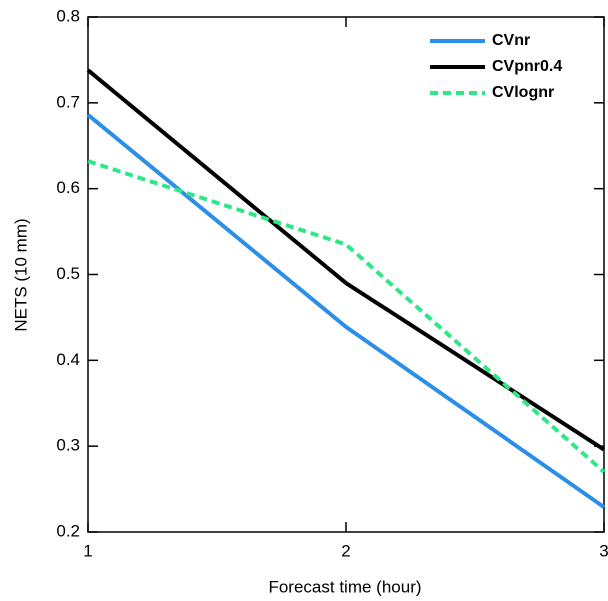 This screenshot has width=608, height=601. Describe the element at coordinates (20, 274) in the screenshot. I see `y-axis-label: NETS (10 mm)` at that location.